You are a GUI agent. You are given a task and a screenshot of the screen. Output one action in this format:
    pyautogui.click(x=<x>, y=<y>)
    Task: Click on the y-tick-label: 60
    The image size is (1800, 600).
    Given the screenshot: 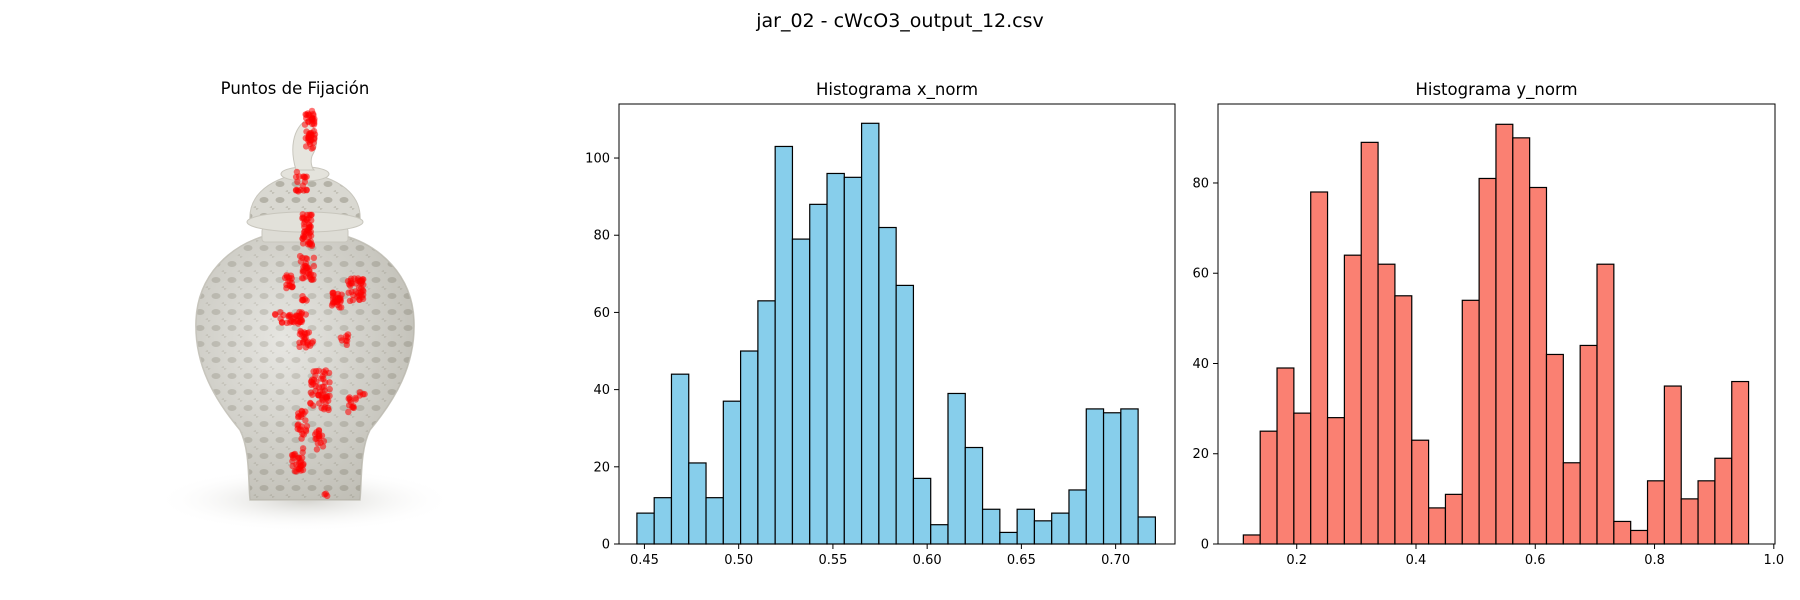 What is the action you would take?
    pyautogui.click(x=601, y=313)
    